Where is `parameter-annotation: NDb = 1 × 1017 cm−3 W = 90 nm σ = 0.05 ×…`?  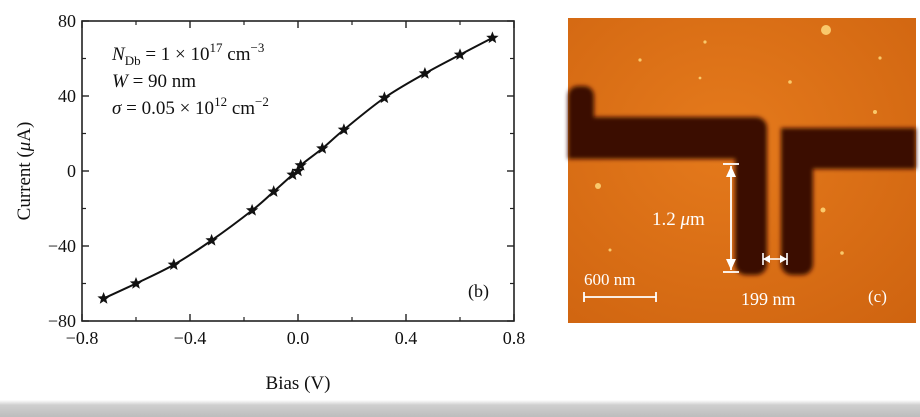 parameter-annotation: NDb = 1 × 1017 cm−3 W = 90 nm σ = 0.05 ×… is located at coordinates (190, 79).